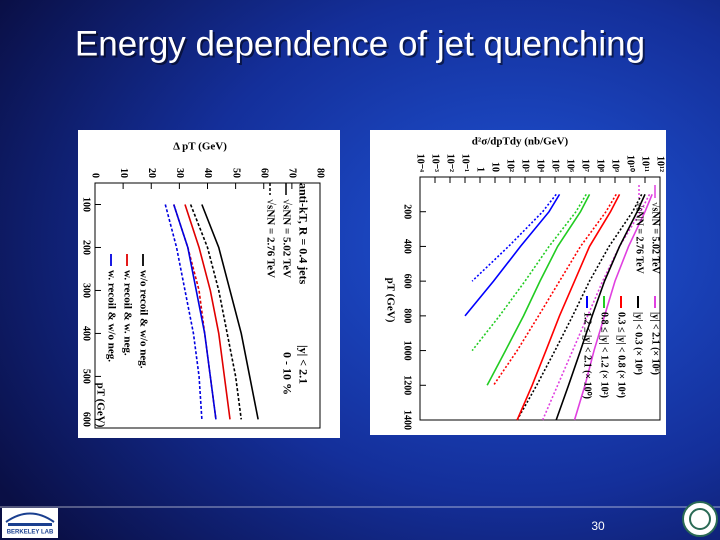 This screenshot has height=540, width=720. What do you see at coordinates (465, 163) in the screenshot?
I see `y-tick-label: 10⁻¹` at bounding box center [465, 163].